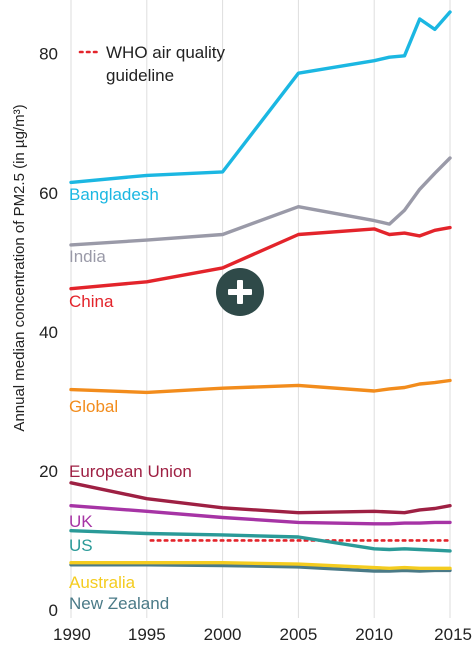 The width and height of the screenshot is (475, 647). I want to click on y-tick-label: 80, so click(48, 54).